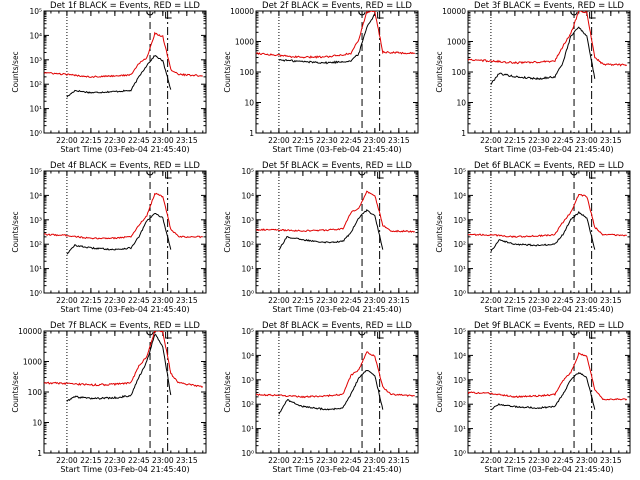 The image size is (640, 480). I want to click on chart-title: Det 6f BLACK = Events, RED = LLD, so click(549, 166).